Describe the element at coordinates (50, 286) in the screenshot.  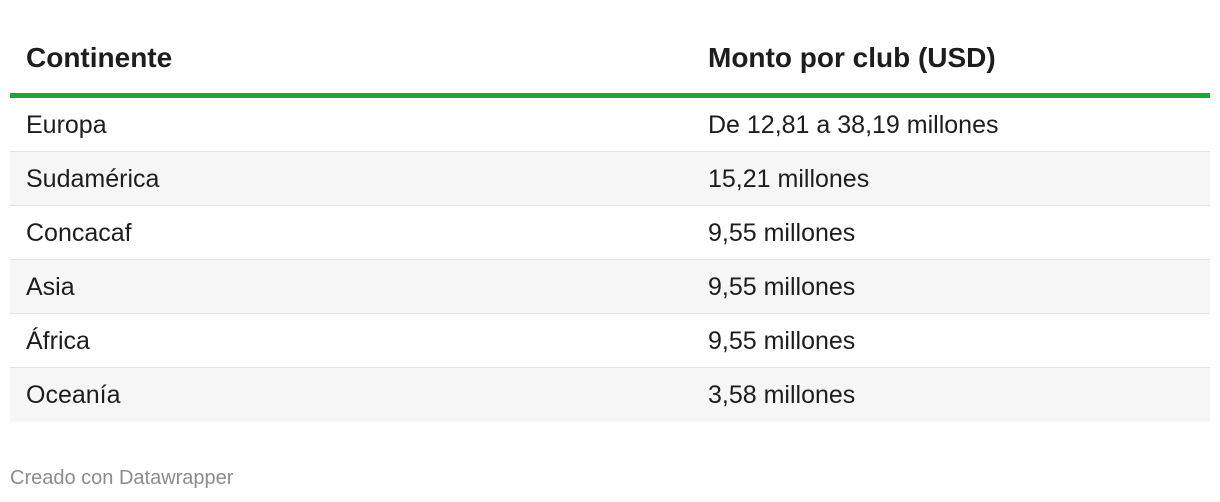
I see `table-cell-continente: Asia` at that location.